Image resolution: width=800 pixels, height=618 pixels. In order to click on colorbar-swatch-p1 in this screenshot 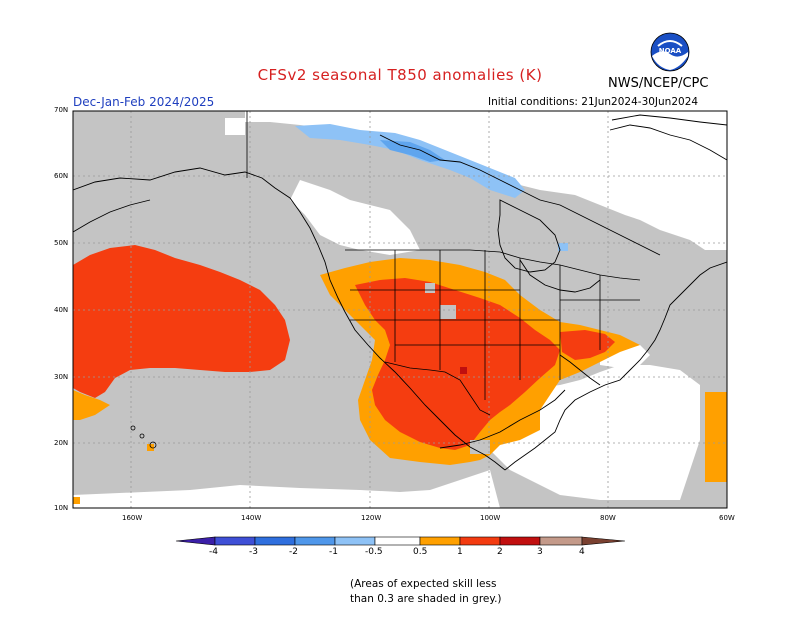, I will do `click(480, 541)`.